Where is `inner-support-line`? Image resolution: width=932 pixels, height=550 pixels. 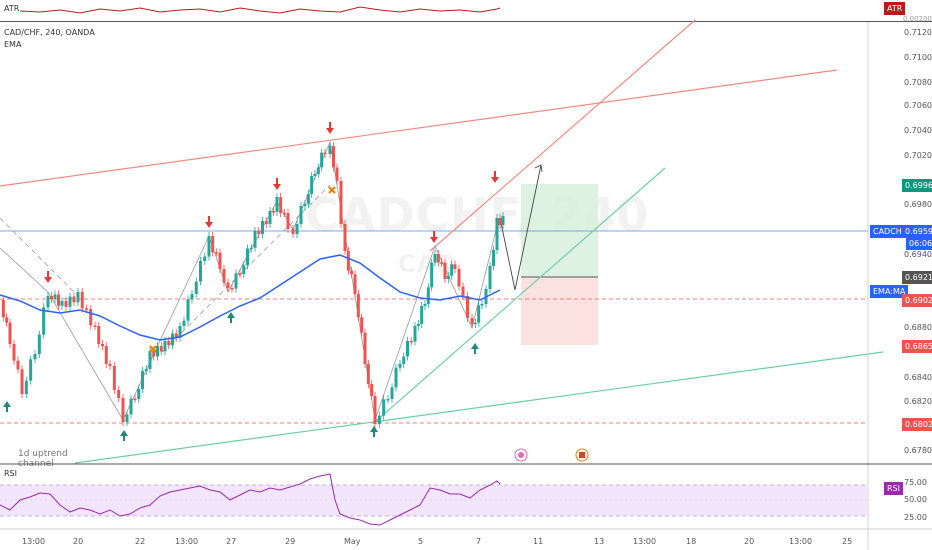
inner-support-line is located at coordinates (520, 295).